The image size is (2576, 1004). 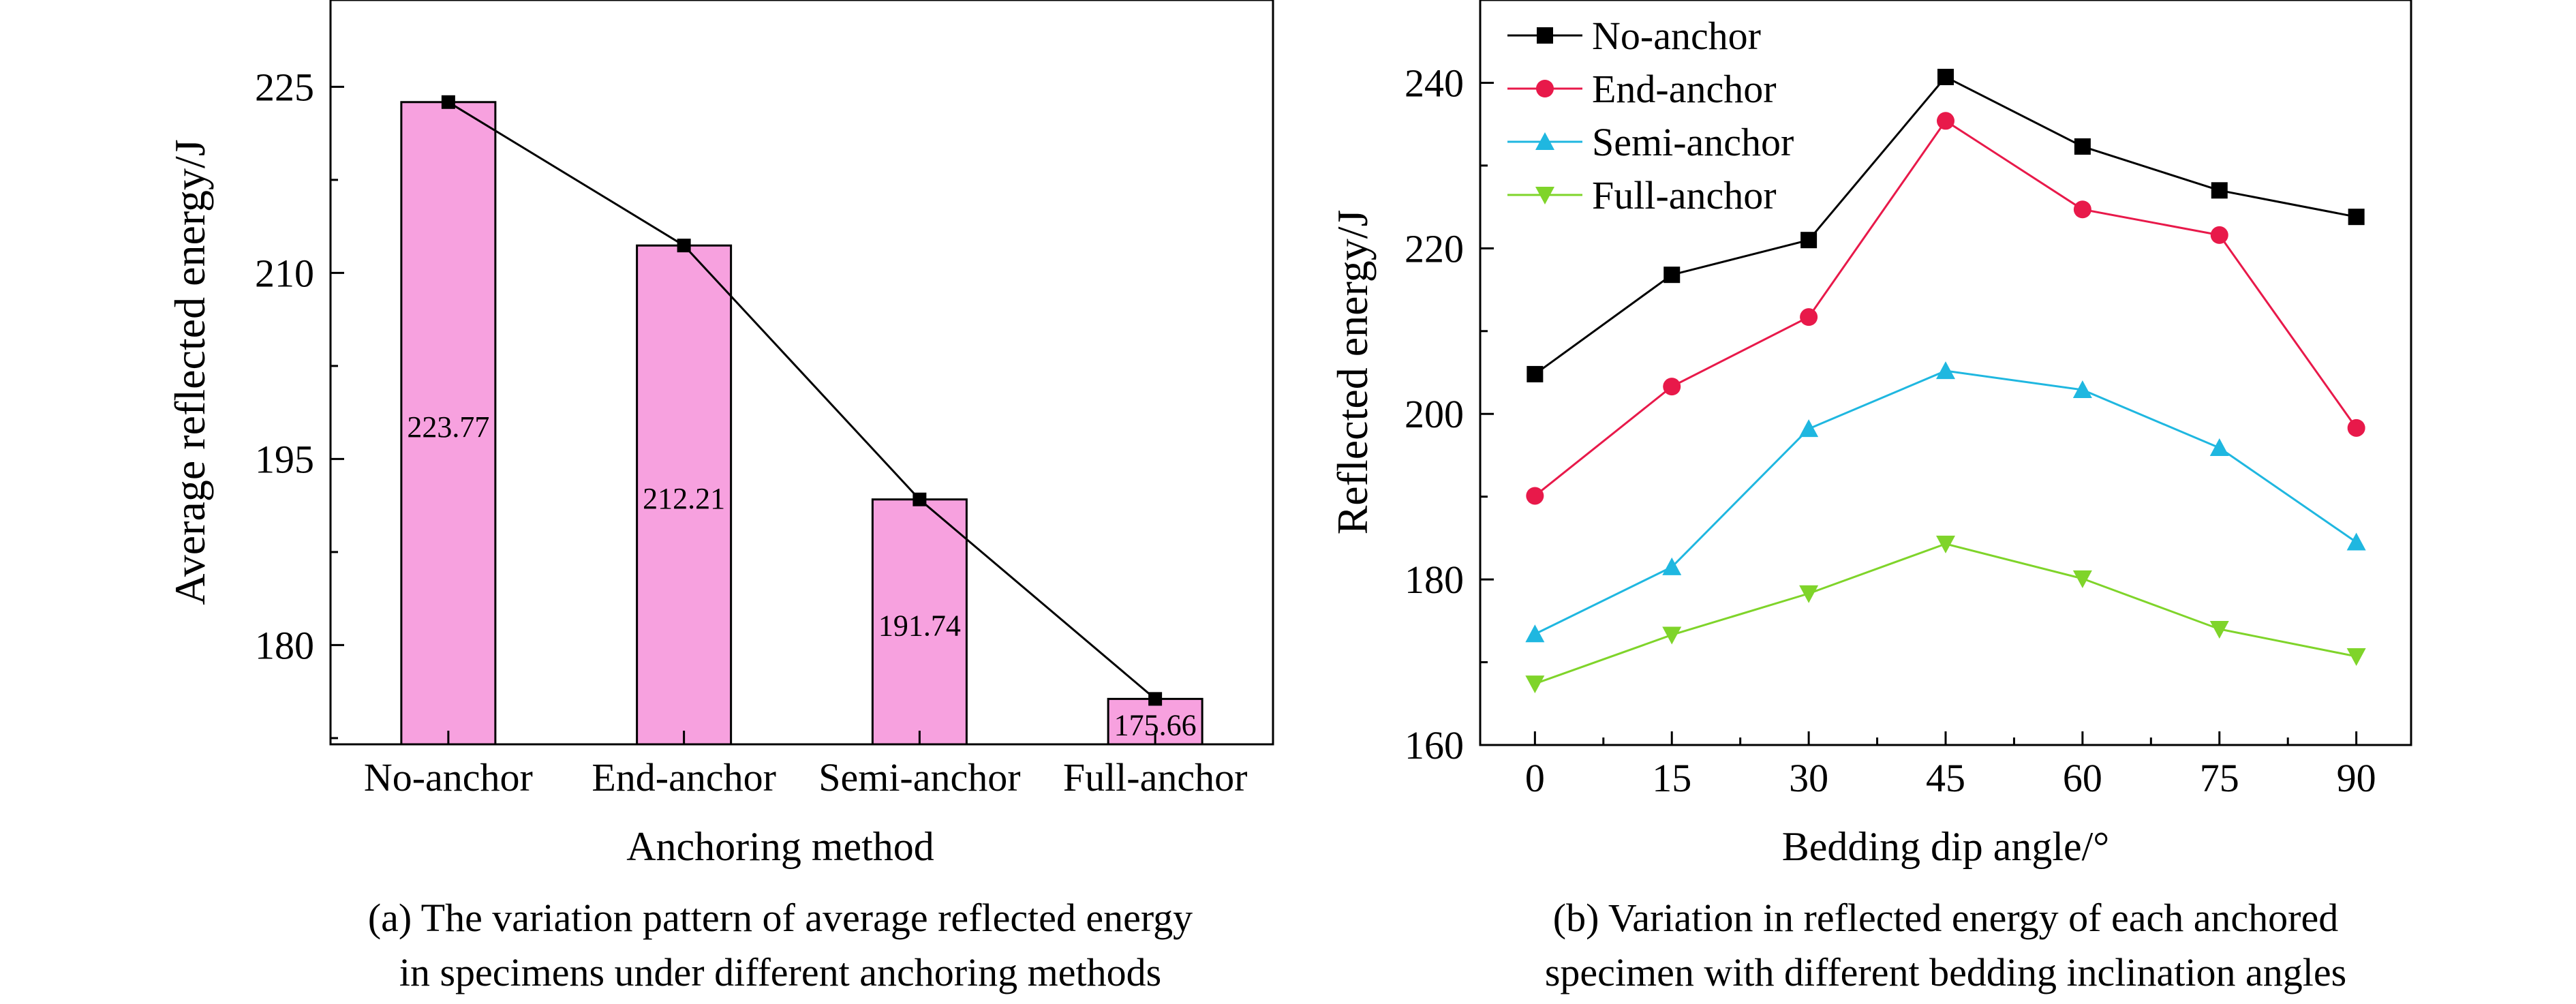 I want to click on panel-b-x-tick-label: 15, so click(x=1671, y=778).